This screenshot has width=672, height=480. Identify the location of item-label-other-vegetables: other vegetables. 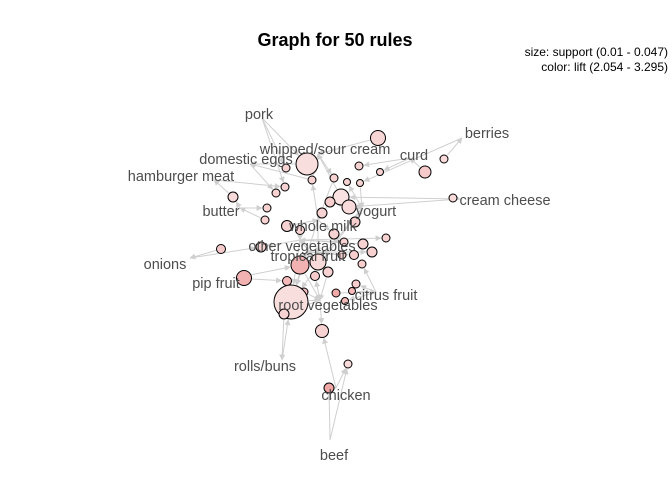
(301, 247).